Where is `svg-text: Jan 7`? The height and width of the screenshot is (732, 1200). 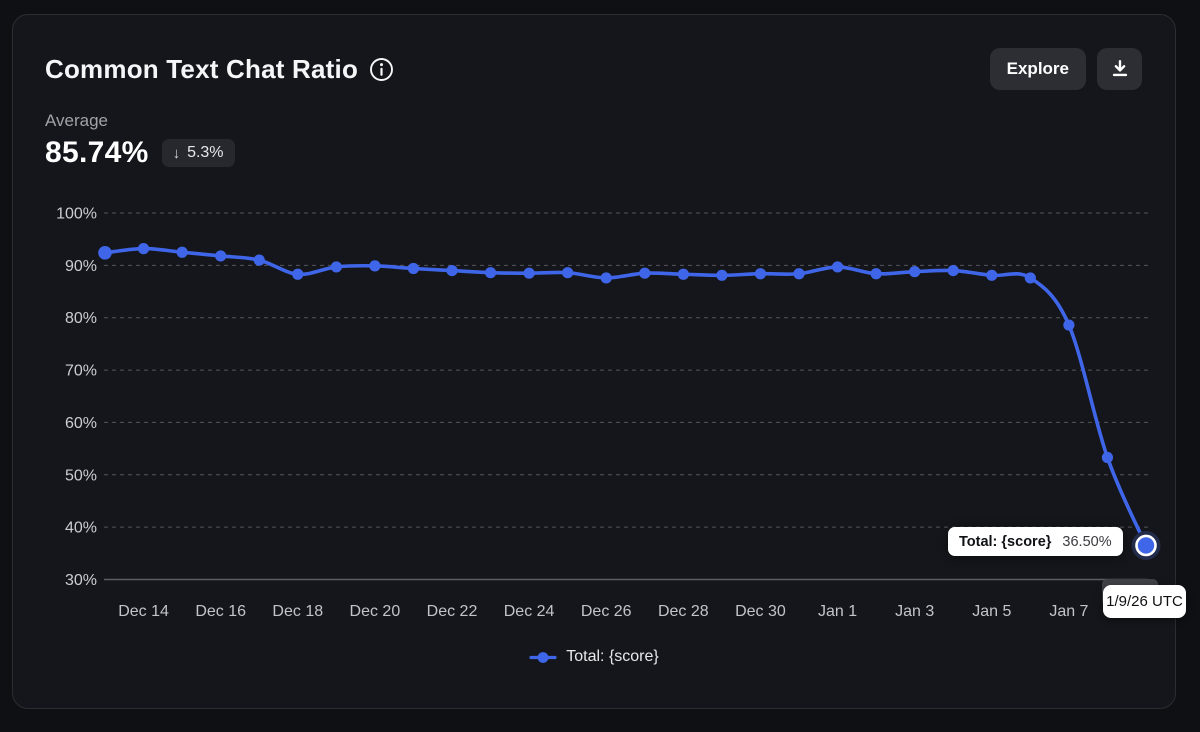 svg-text: Jan 7 is located at coordinates (1068, 611).